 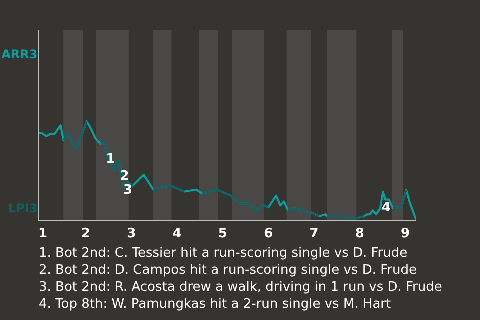 I want to click on text: 1. Bot 2nd: C. Tessier hit a run-scoring single vs D. Frude, so click(x=224, y=253).